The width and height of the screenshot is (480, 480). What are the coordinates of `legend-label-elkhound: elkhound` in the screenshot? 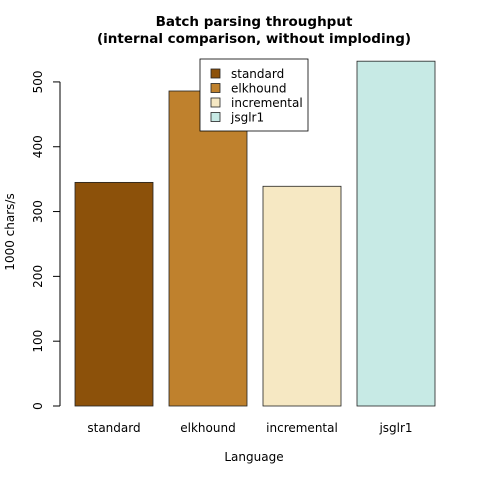 It's located at (258, 89).